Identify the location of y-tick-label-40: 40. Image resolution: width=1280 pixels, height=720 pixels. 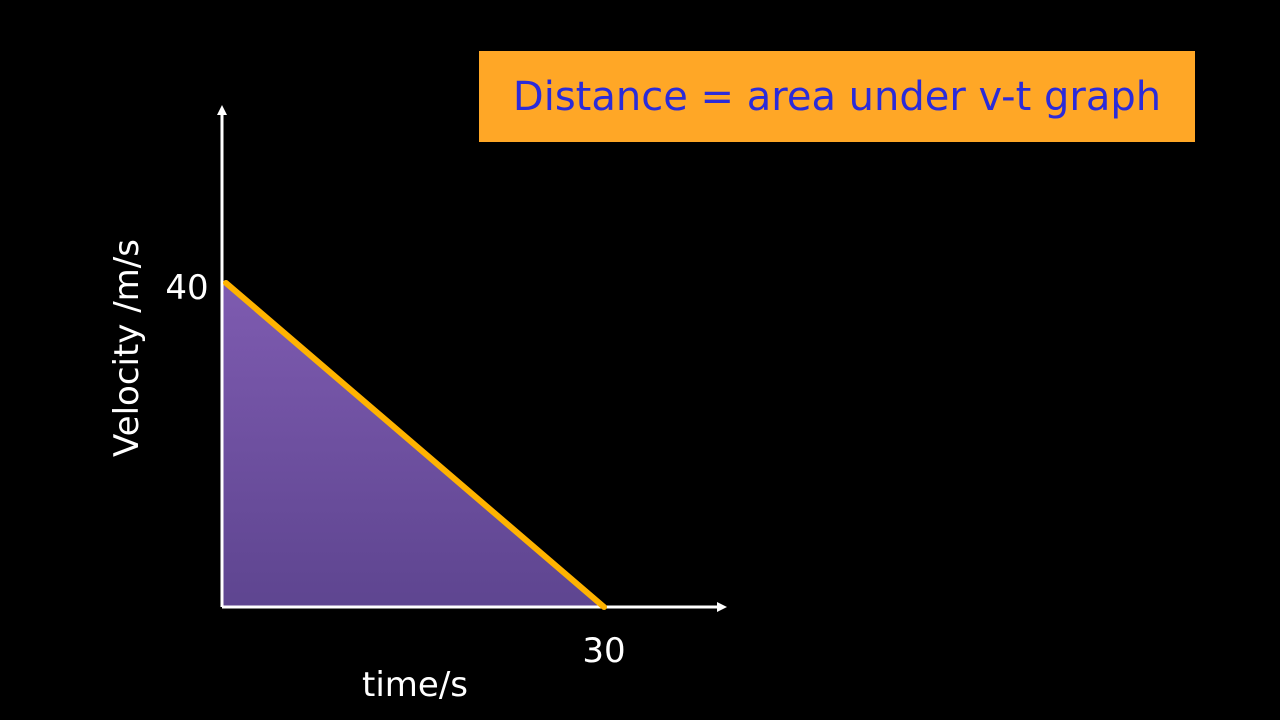
(186, 288).